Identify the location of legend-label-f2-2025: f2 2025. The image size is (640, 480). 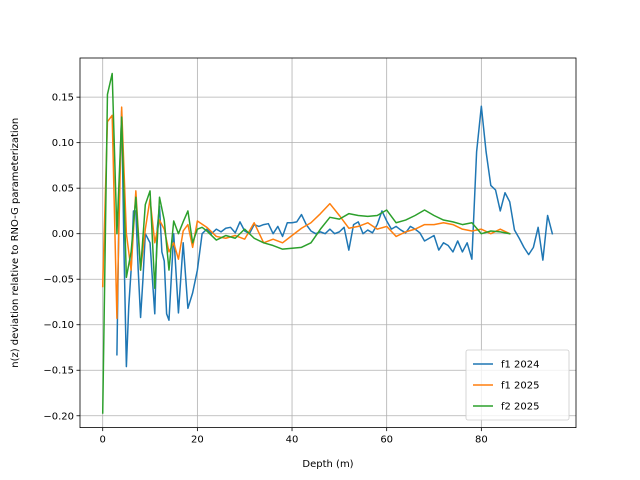
(520, 407).